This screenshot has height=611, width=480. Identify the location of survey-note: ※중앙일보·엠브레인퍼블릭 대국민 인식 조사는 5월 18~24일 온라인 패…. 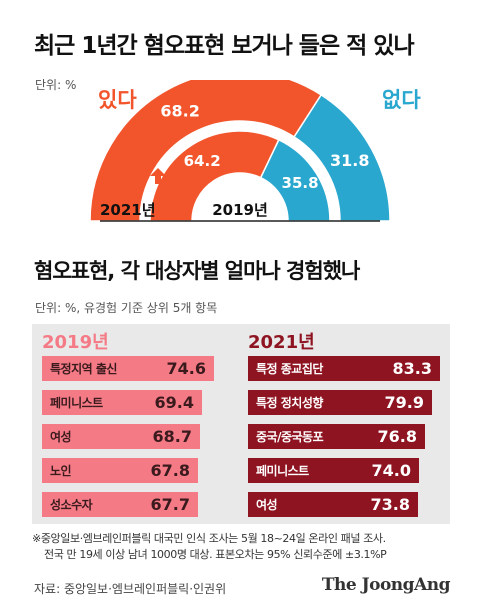
(209, 547).